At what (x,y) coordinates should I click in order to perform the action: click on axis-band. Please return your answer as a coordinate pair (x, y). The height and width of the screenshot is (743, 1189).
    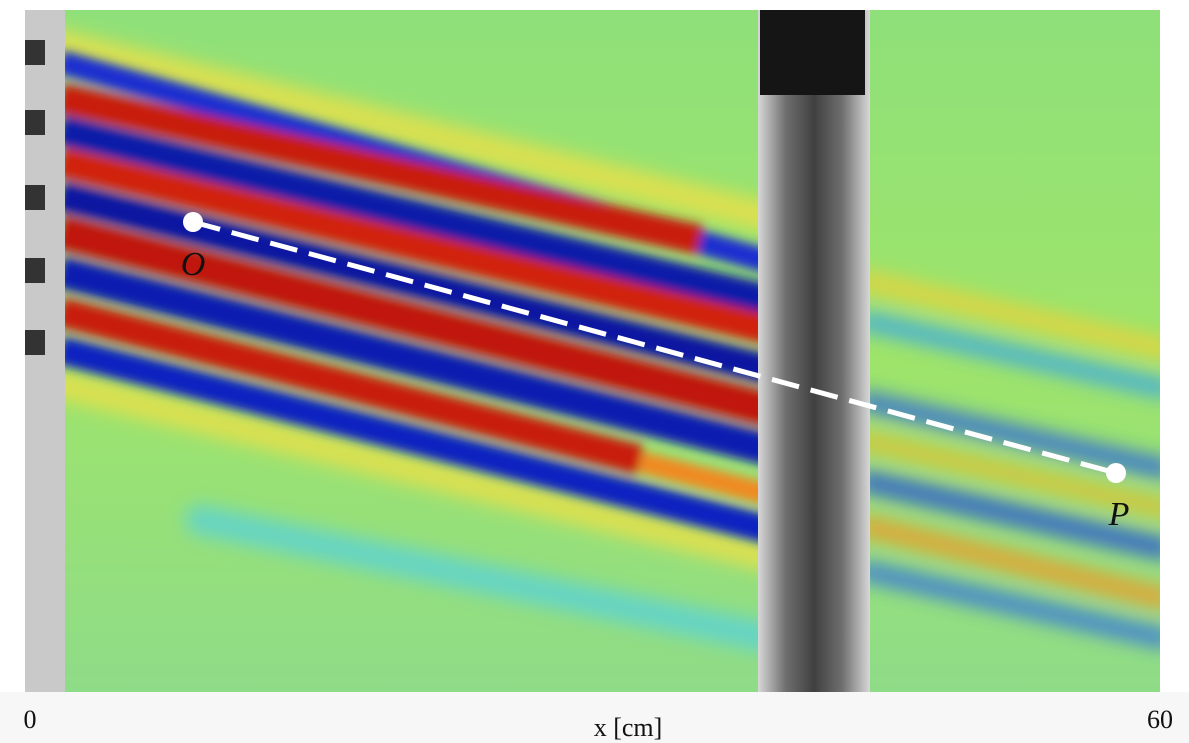
    Looking at the image, I should click on (594, 717).